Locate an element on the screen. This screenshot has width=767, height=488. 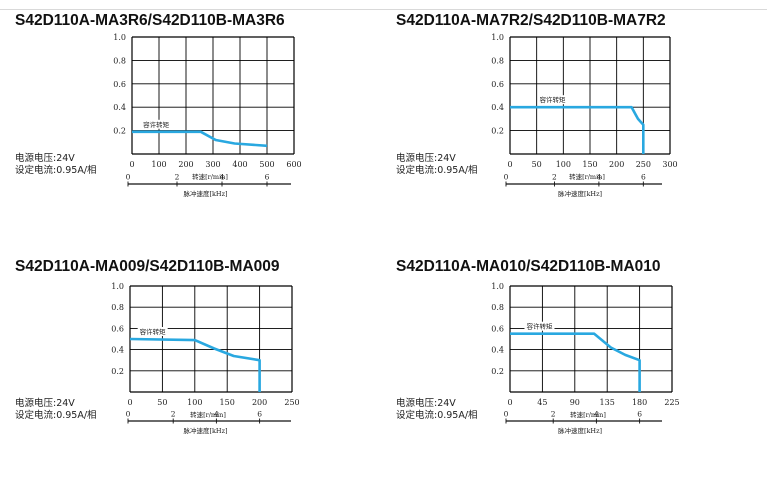
x-tick-label: 400 is located at coordinates (239, 164).